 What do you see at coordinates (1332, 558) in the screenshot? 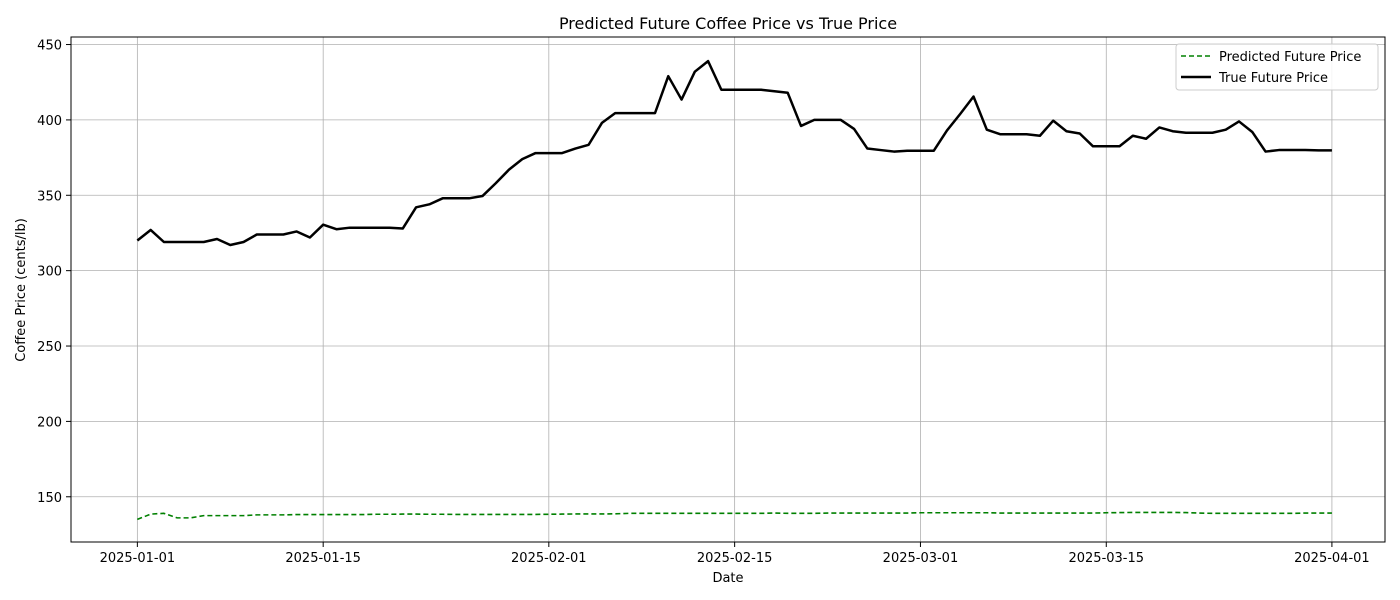
I see `x-tick-label: 2025-04-01` at bounding box center [1332, 558].